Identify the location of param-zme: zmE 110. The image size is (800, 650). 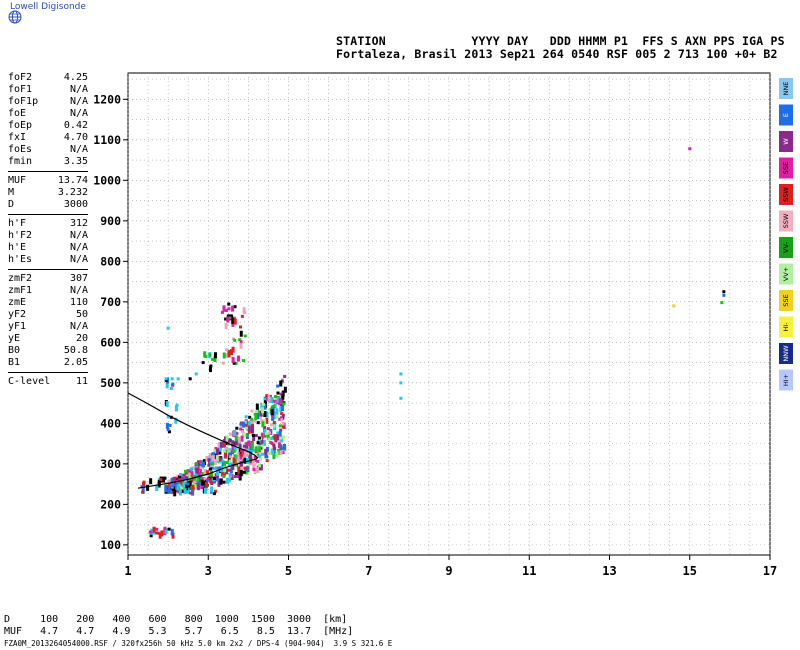
(48, 303).